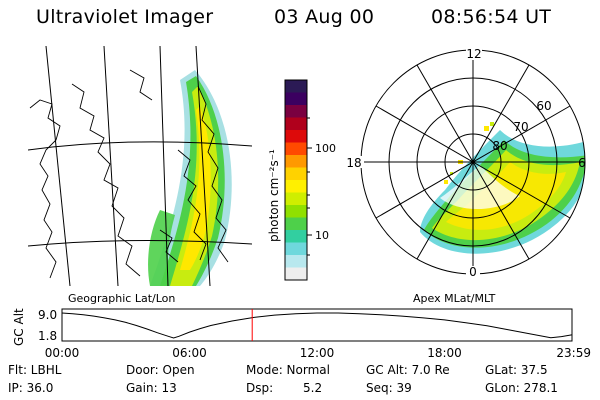  I want to click on color-scale-bar, so click(296, 180).